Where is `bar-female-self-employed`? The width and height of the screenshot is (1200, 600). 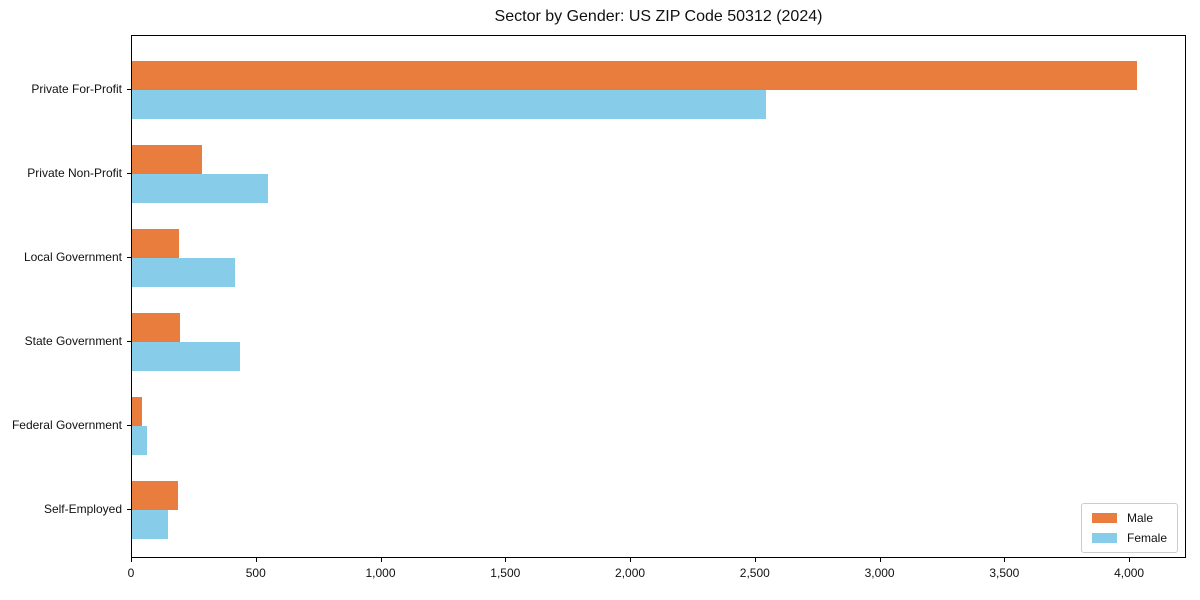
bar-female-self-employed is located at coordinates (150, 524).